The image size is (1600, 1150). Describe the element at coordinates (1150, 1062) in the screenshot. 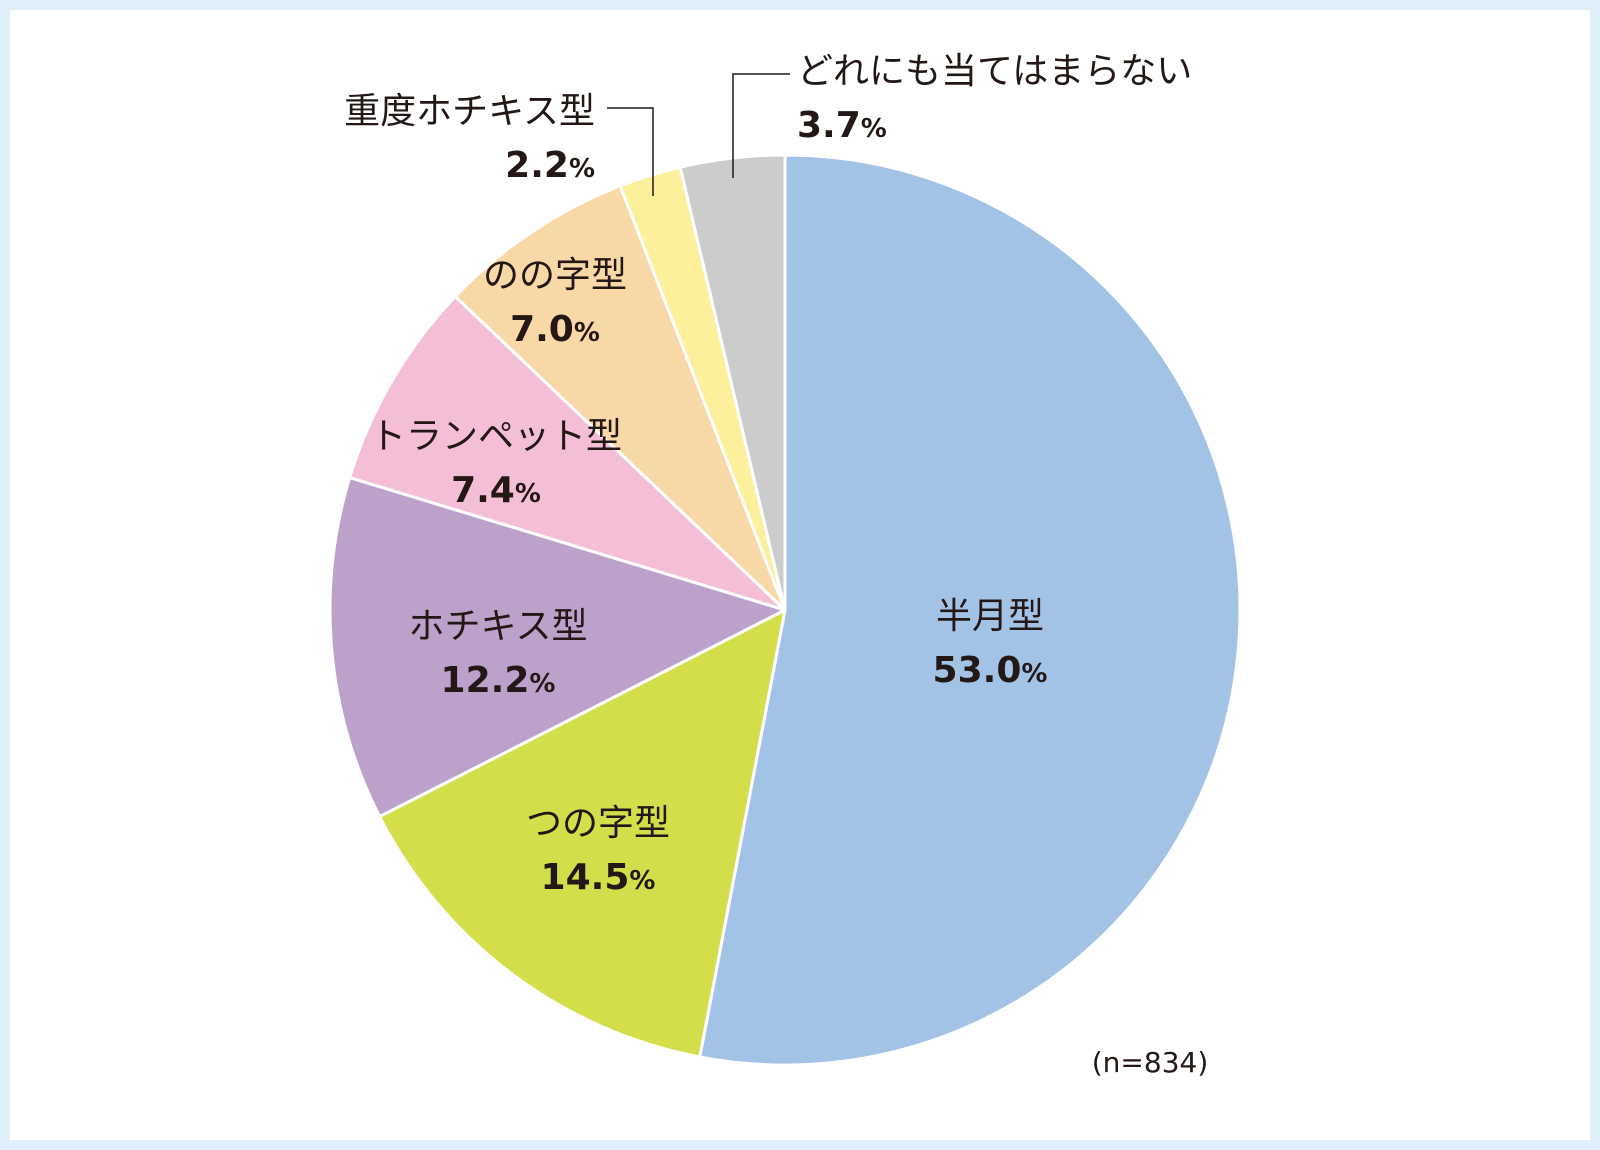

I see `sample-size-note: (n=834)` at that location.